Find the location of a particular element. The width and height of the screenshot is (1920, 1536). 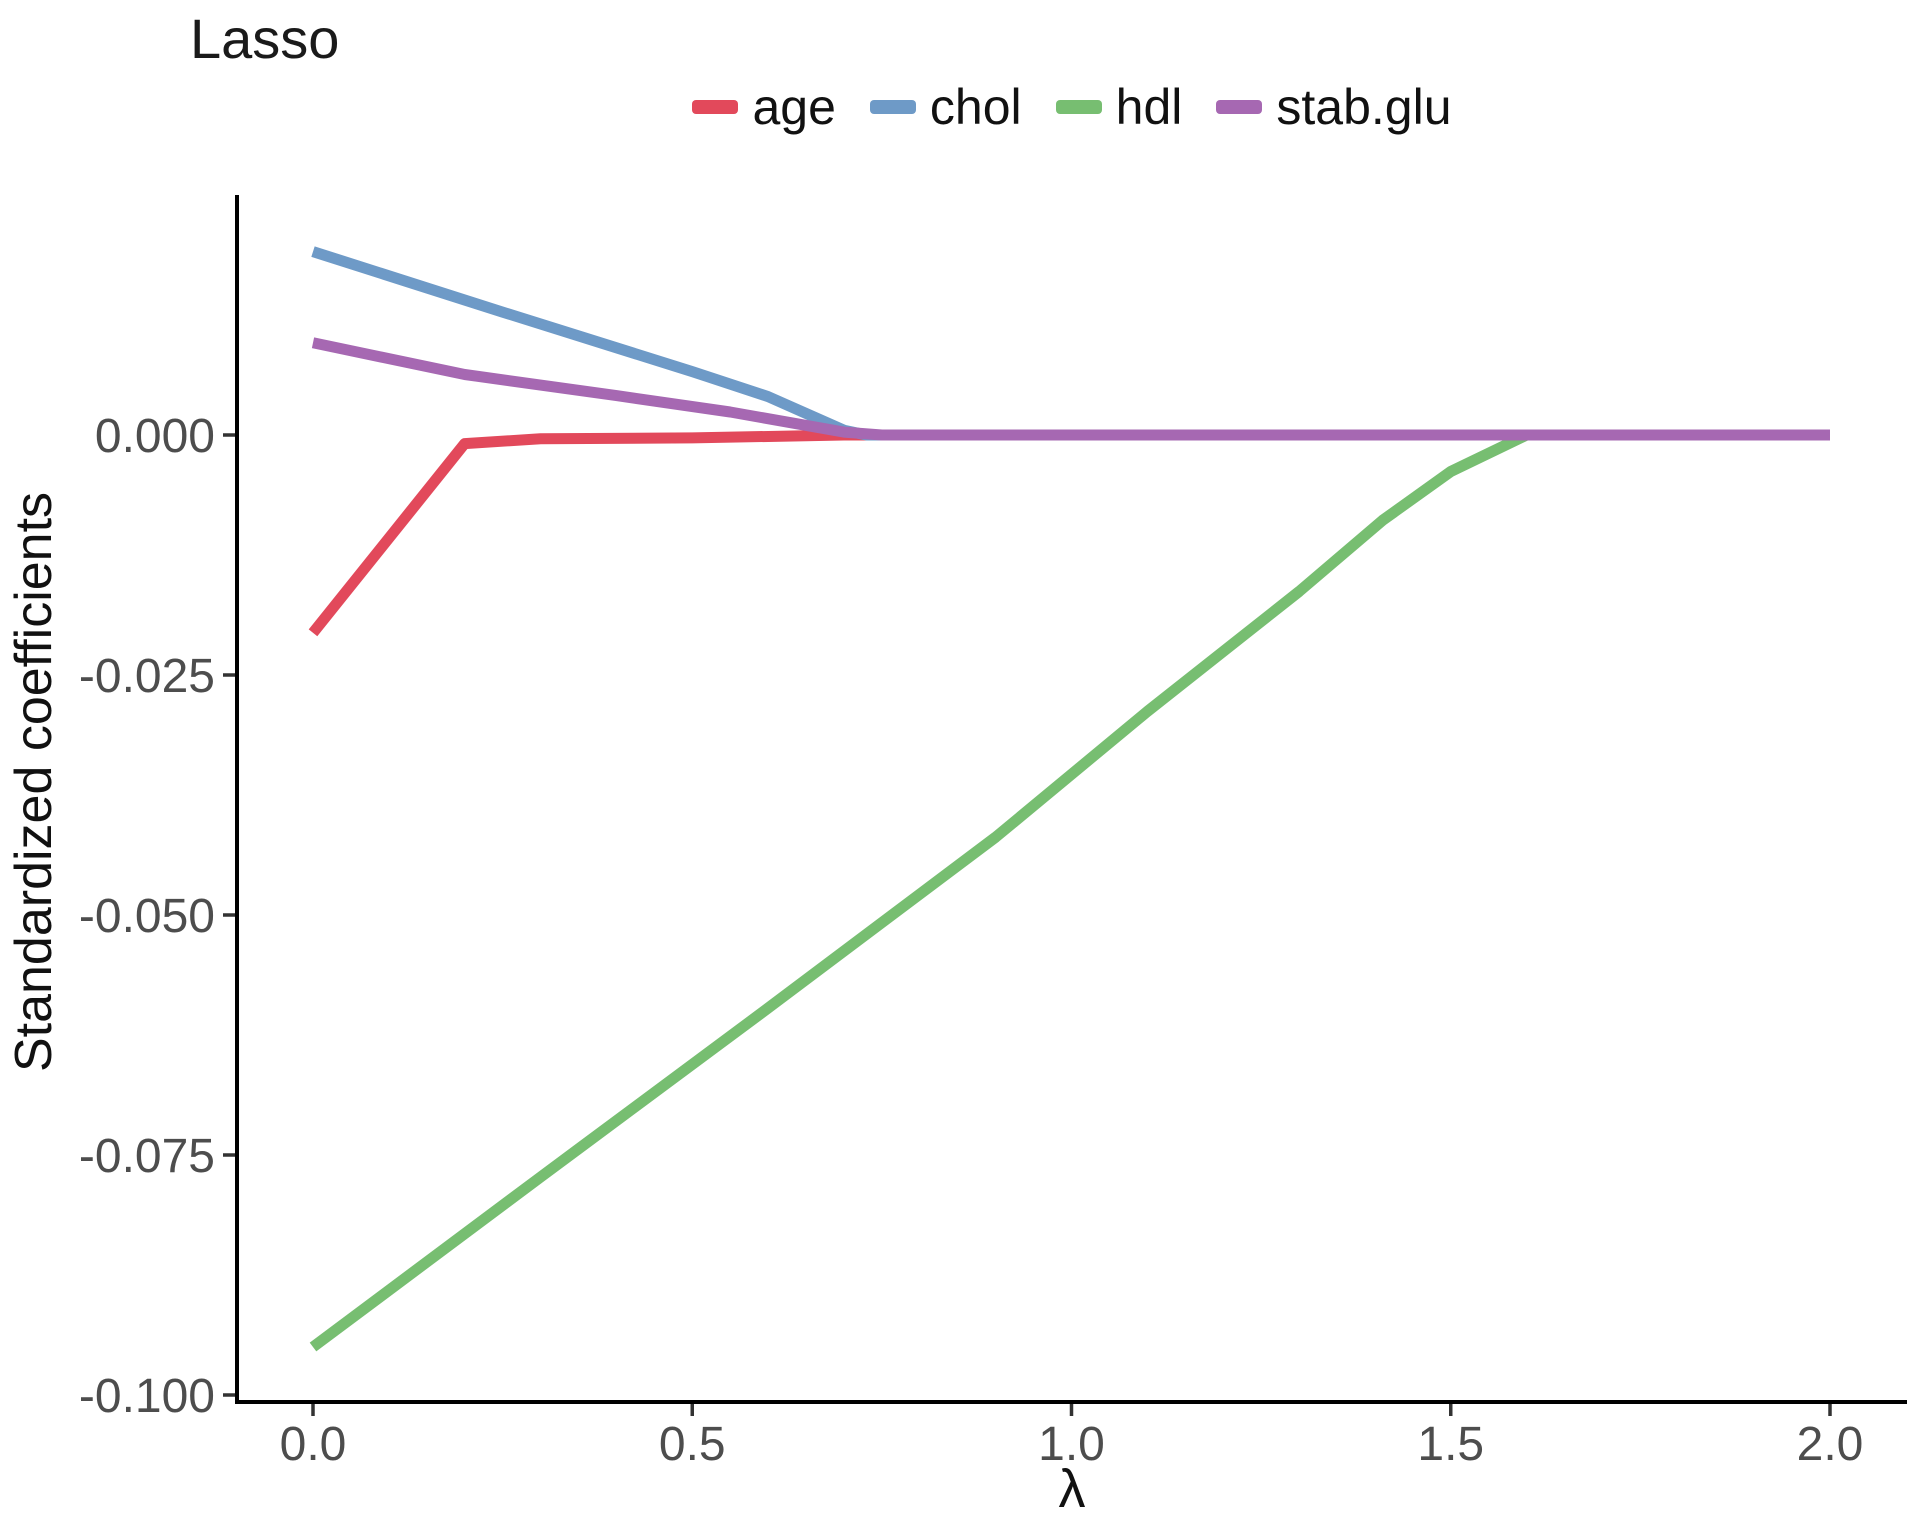

series-line-stab.glu is located at coordinates (1070, 389).